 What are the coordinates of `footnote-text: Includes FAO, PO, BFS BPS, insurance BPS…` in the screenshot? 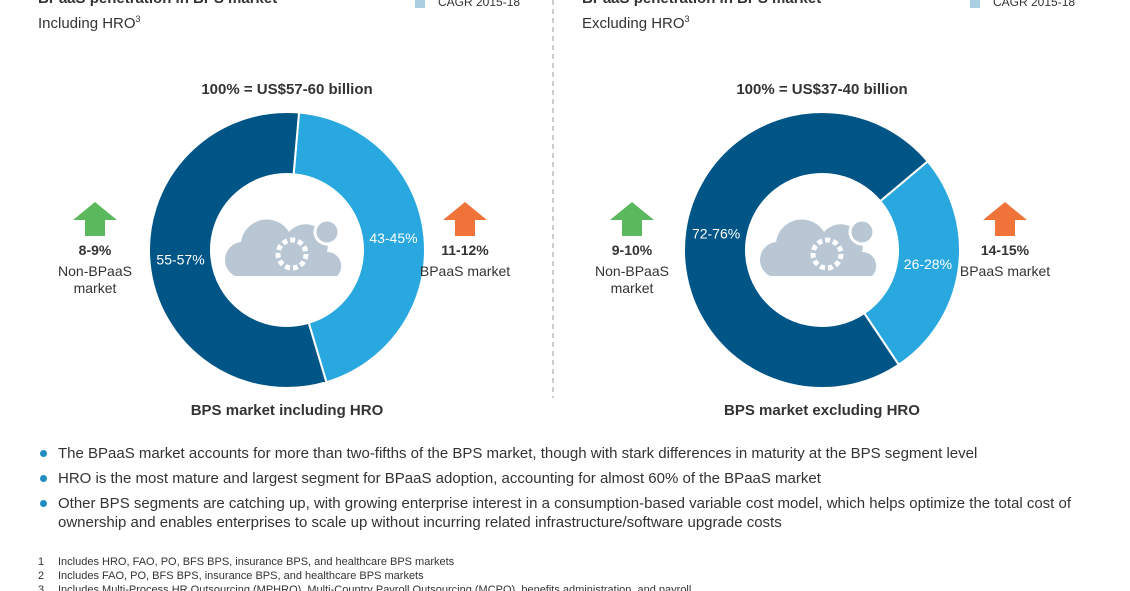 It's located at (241, 576).